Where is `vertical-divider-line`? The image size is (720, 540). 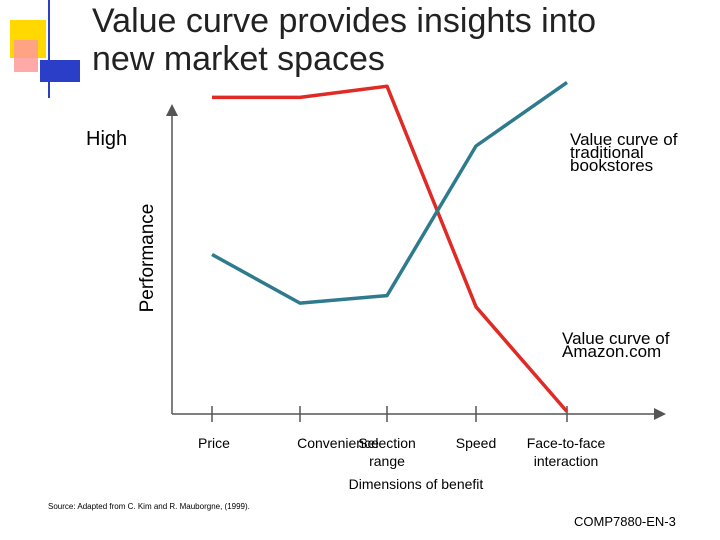
vertical-divider-line is located at coordinates (49, 49).